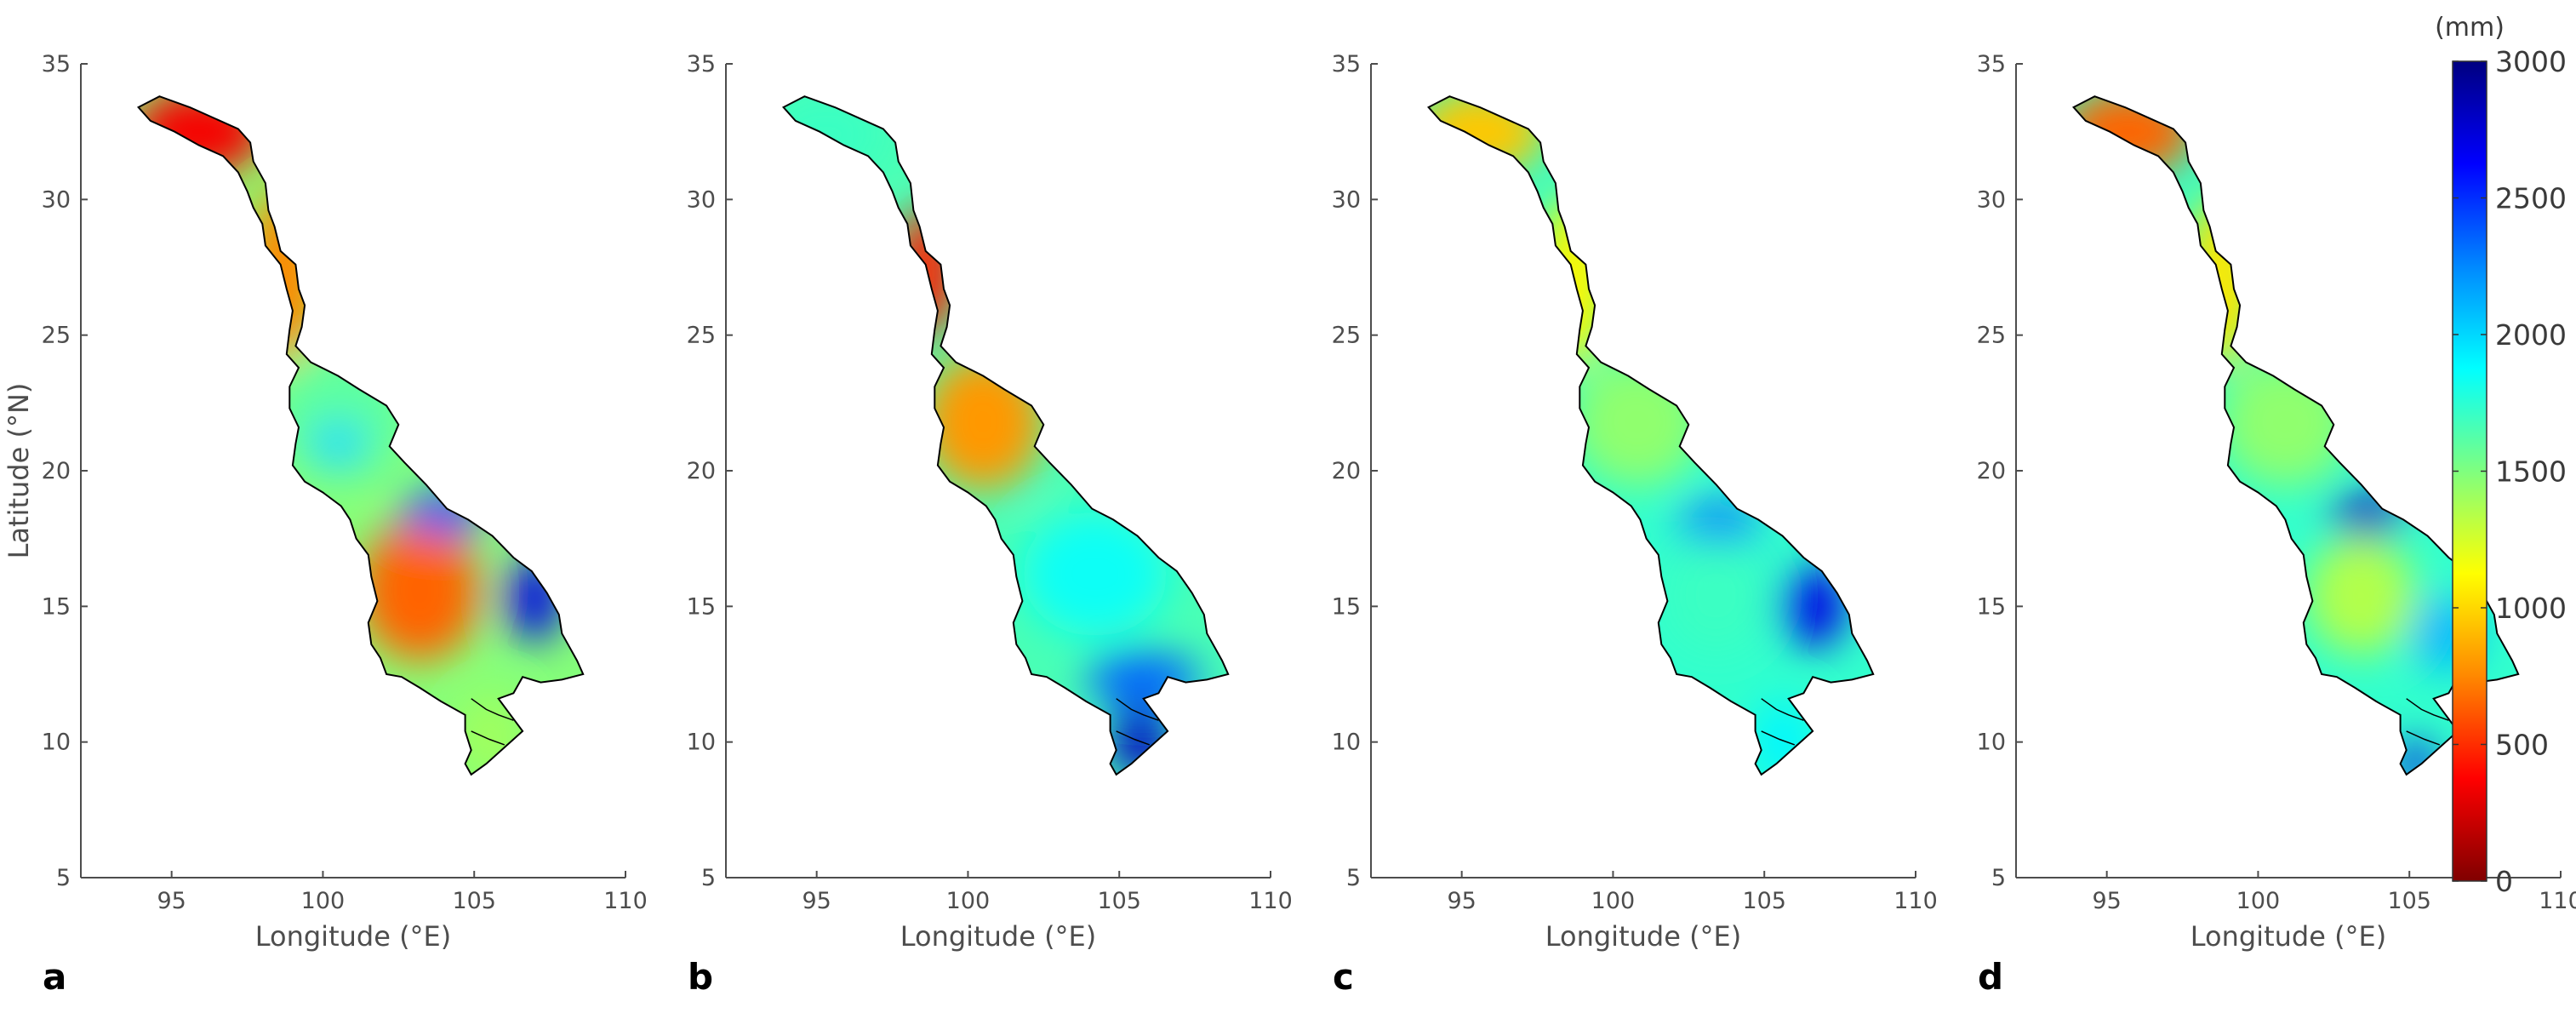  What do you see at coordinates (2531, 61) in the screenshot?
I see `colorbar-tick-label: 3000` at bounding box center [2531, 61].